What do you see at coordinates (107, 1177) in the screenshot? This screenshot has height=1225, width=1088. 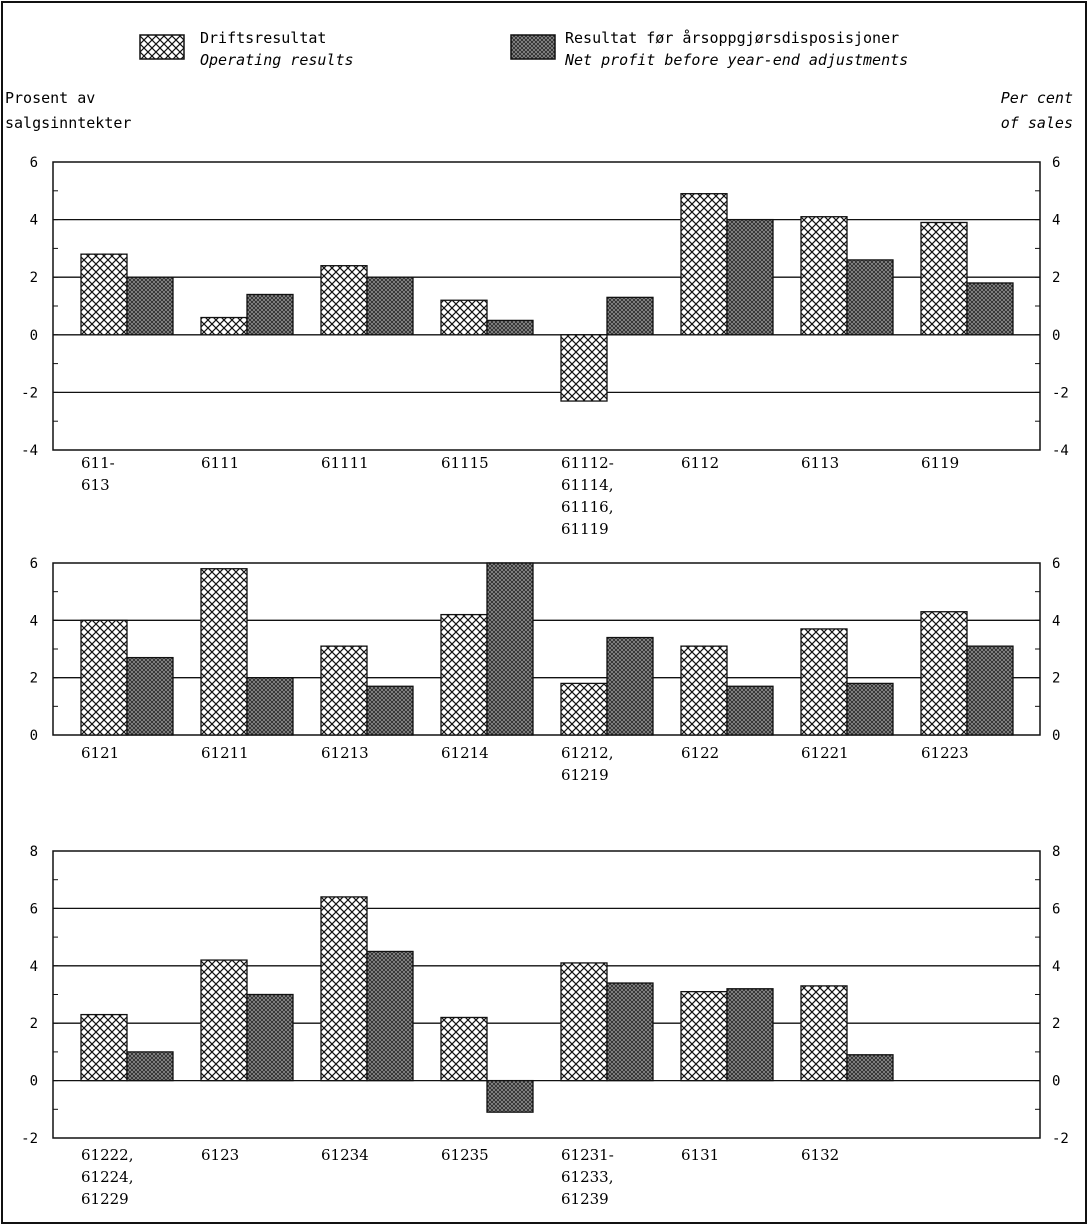 I see `category-label: 61222, 61224, 61229` at bounding box center [107, 1177].